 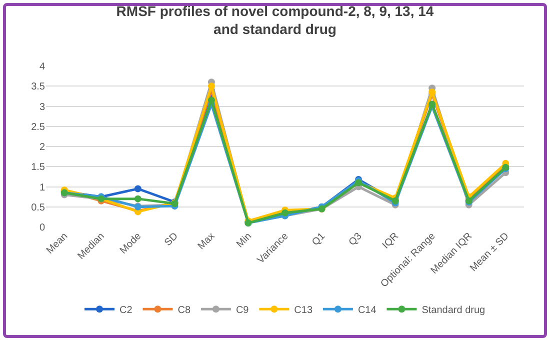 I want to click on y-tick-label: 4, so click(x=42, y=67).